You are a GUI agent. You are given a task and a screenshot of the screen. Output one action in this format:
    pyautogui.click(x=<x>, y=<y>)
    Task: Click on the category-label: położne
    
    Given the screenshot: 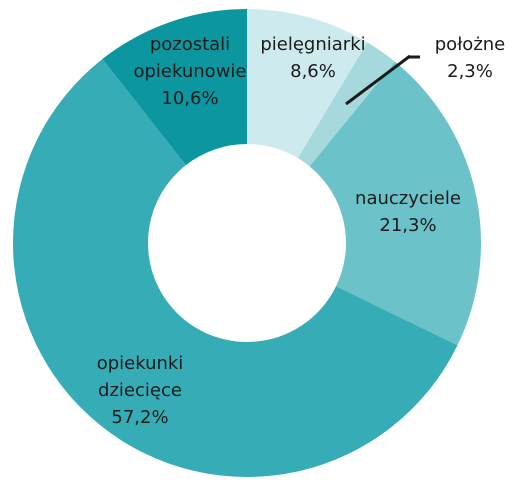 What is the action you would take?
    pyautogui.click(x=470, y=44)
    